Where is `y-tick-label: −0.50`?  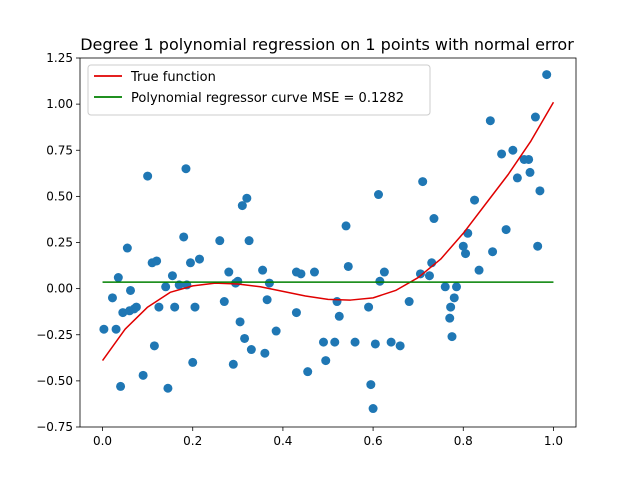 y-tick-label: −0.50 is located at coordinates (54, 381).